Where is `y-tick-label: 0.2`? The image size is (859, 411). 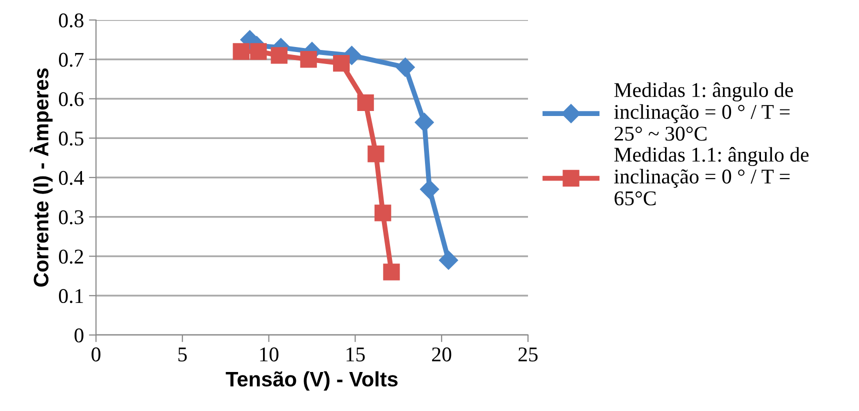 y-tick-label: 0.2 is located at coordinates (71, 257).